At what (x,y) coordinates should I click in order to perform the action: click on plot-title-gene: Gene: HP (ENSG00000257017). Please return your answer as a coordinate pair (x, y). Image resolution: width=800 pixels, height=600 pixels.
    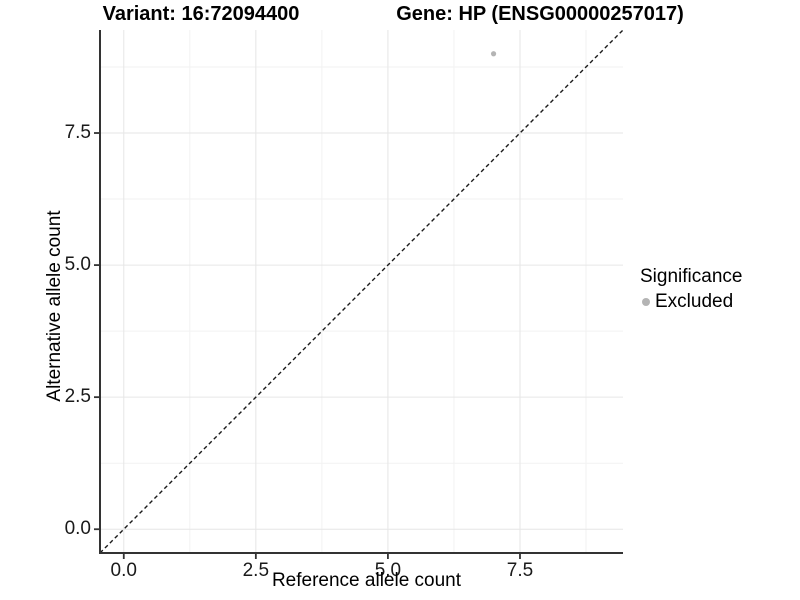
    Looking at the image, I should click on (540, 14).